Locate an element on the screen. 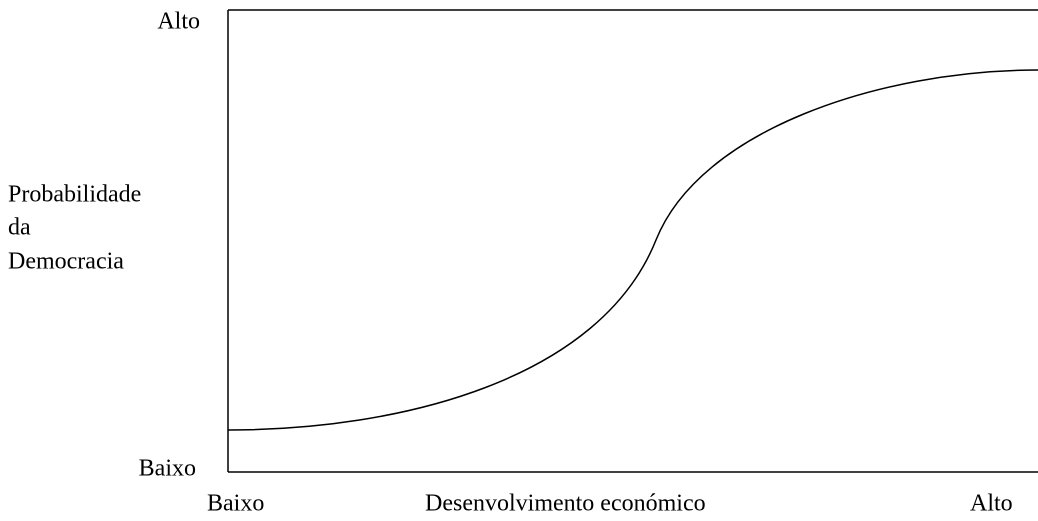 Image resolution: width=1038 pixels, height=521 pixels. y-high-label: Alto is located at coordinates (178, 22).